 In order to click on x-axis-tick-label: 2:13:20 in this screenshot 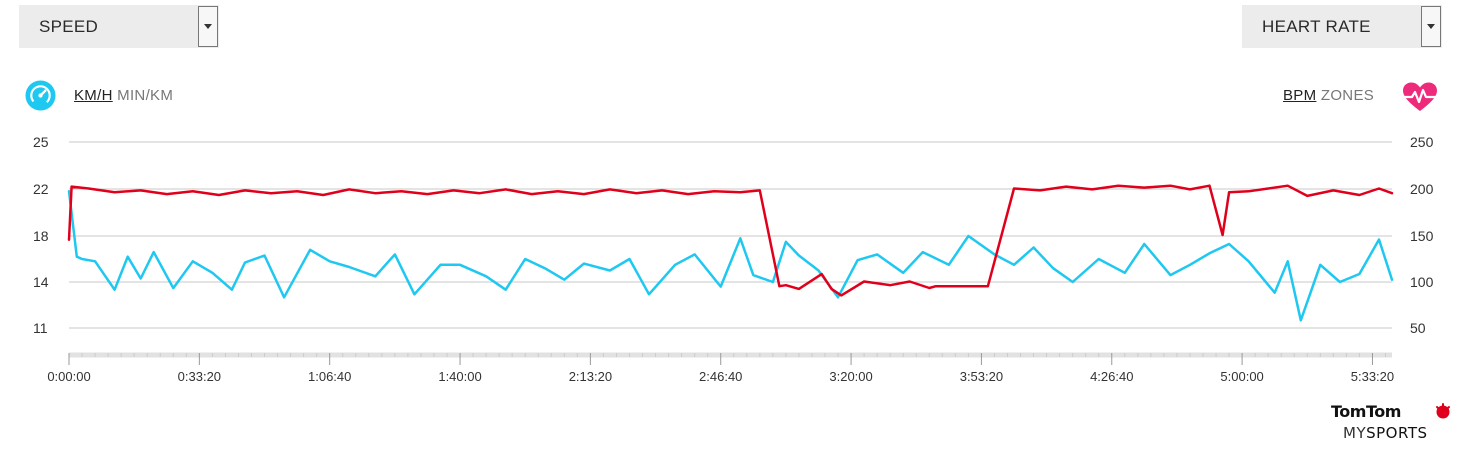, I will do `click(590, 376)`.